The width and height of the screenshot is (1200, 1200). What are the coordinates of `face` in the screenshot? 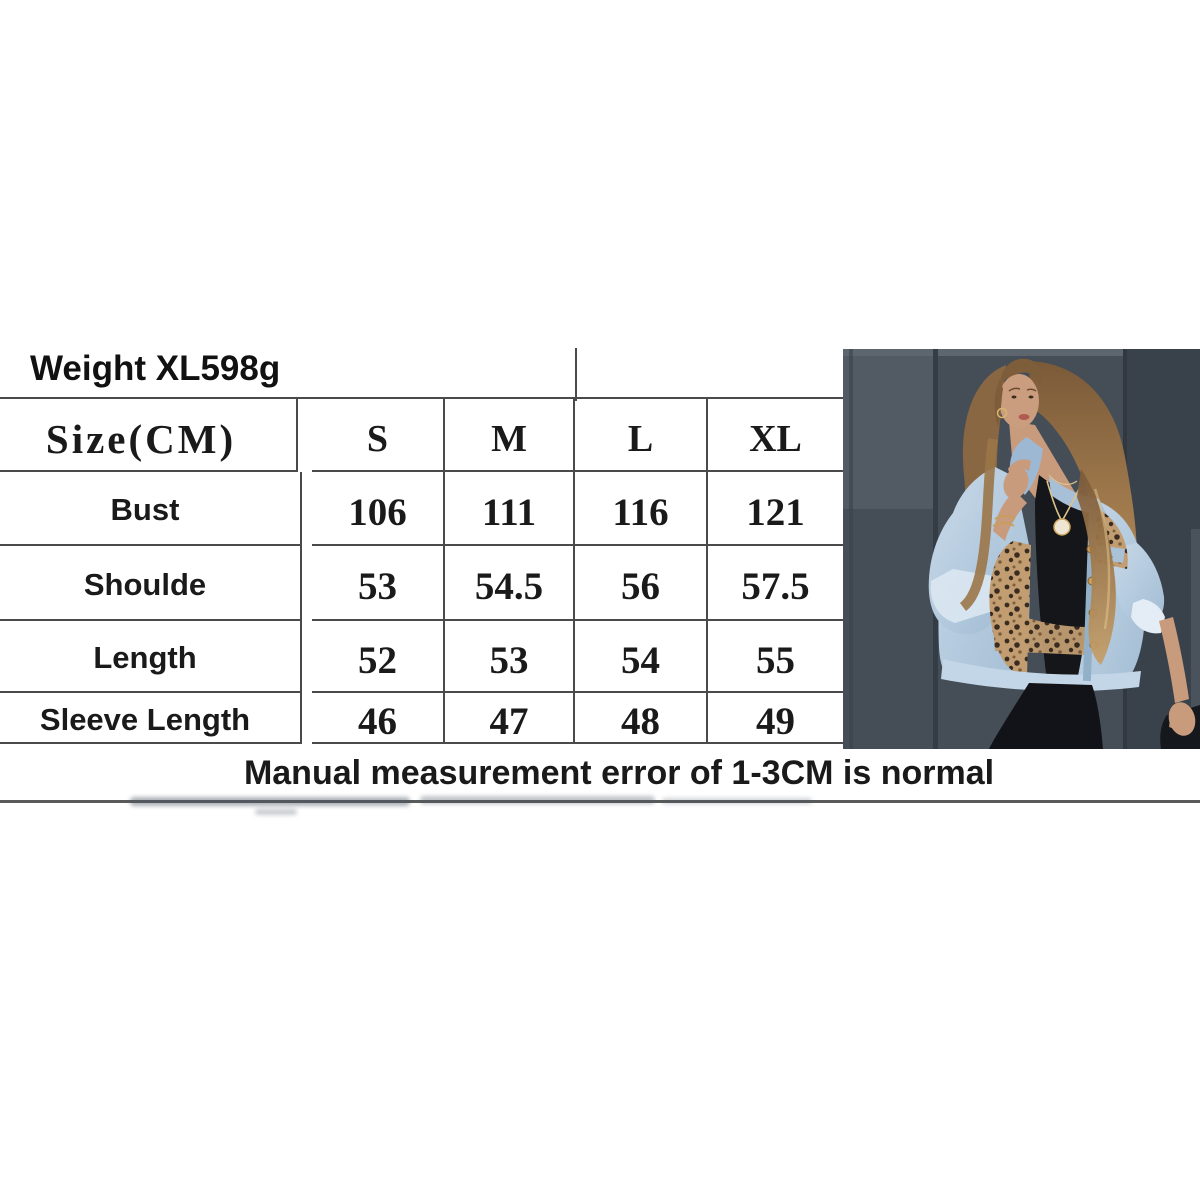 It's located at (1018, 393).